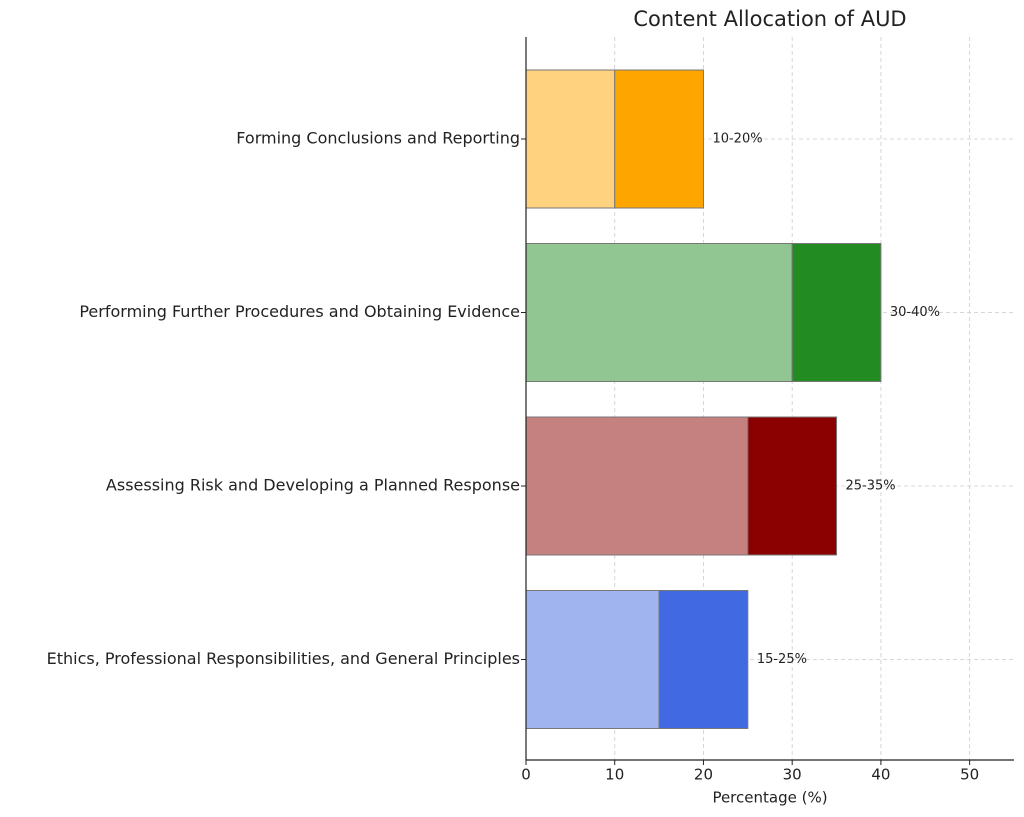  I want to click on x-axis-label: Percentage (%), so click(769, 798).